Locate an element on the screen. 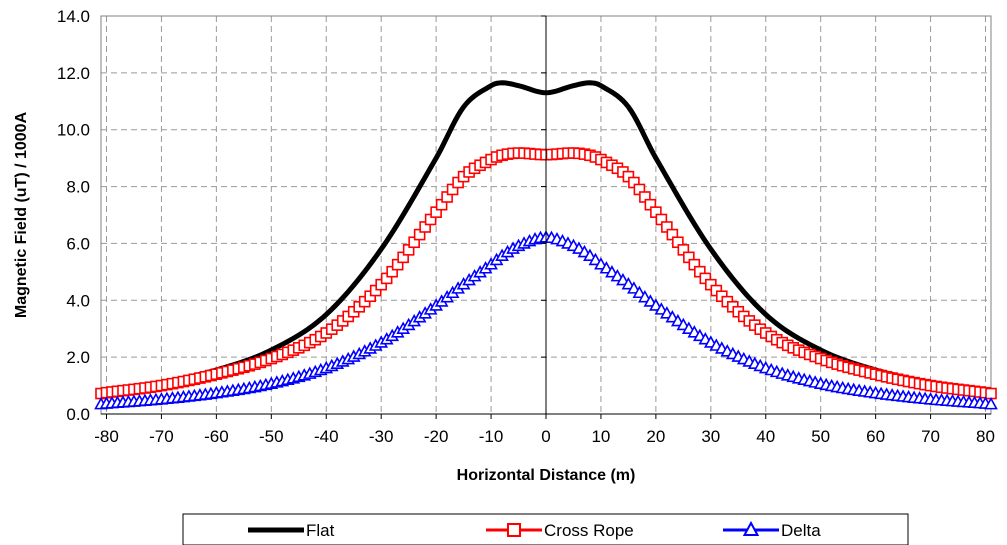 Image resolution: width=1007 pixels, height=545 pixels. x-axis-title: Horizontal Distance (m) is located at coordinates (546, 475).